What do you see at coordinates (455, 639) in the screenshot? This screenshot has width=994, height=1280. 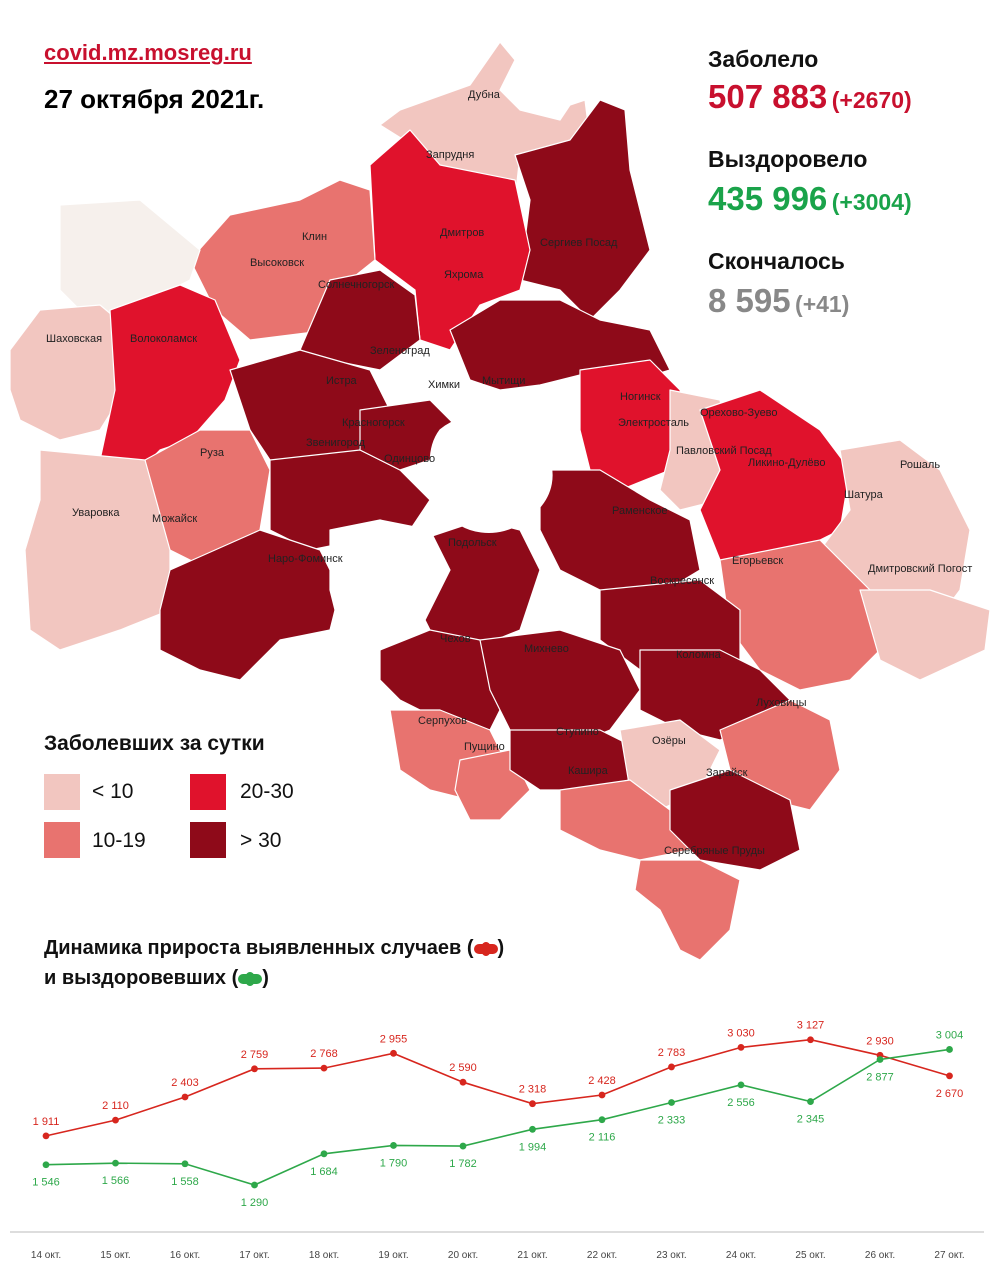 I see `place-label: Чехов` at bounding box center [455, 639].